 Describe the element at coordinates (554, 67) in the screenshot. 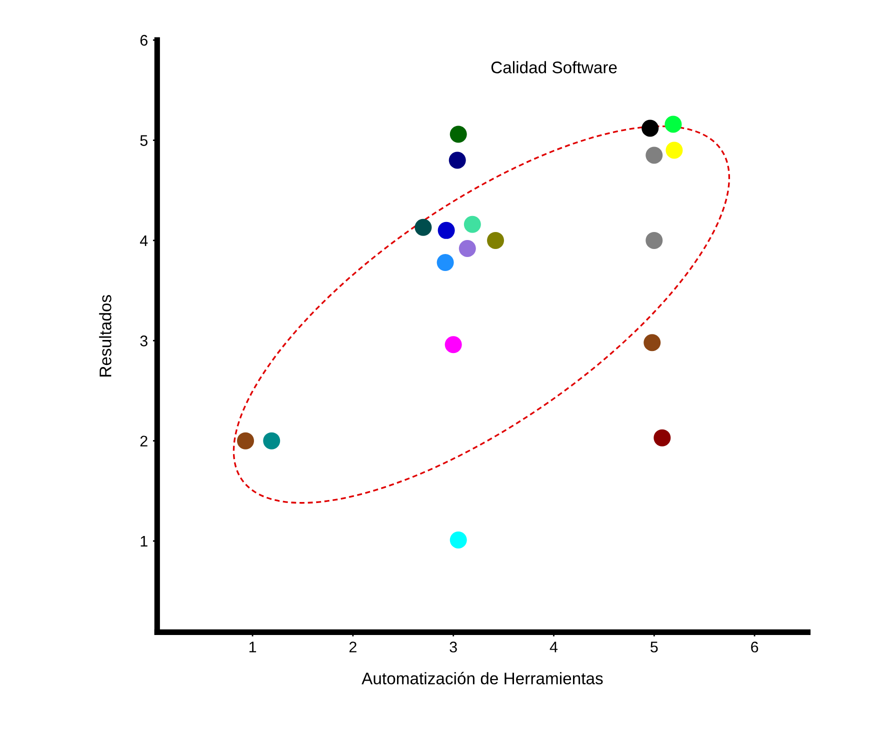

I see `text: Calidad Software` at that location.